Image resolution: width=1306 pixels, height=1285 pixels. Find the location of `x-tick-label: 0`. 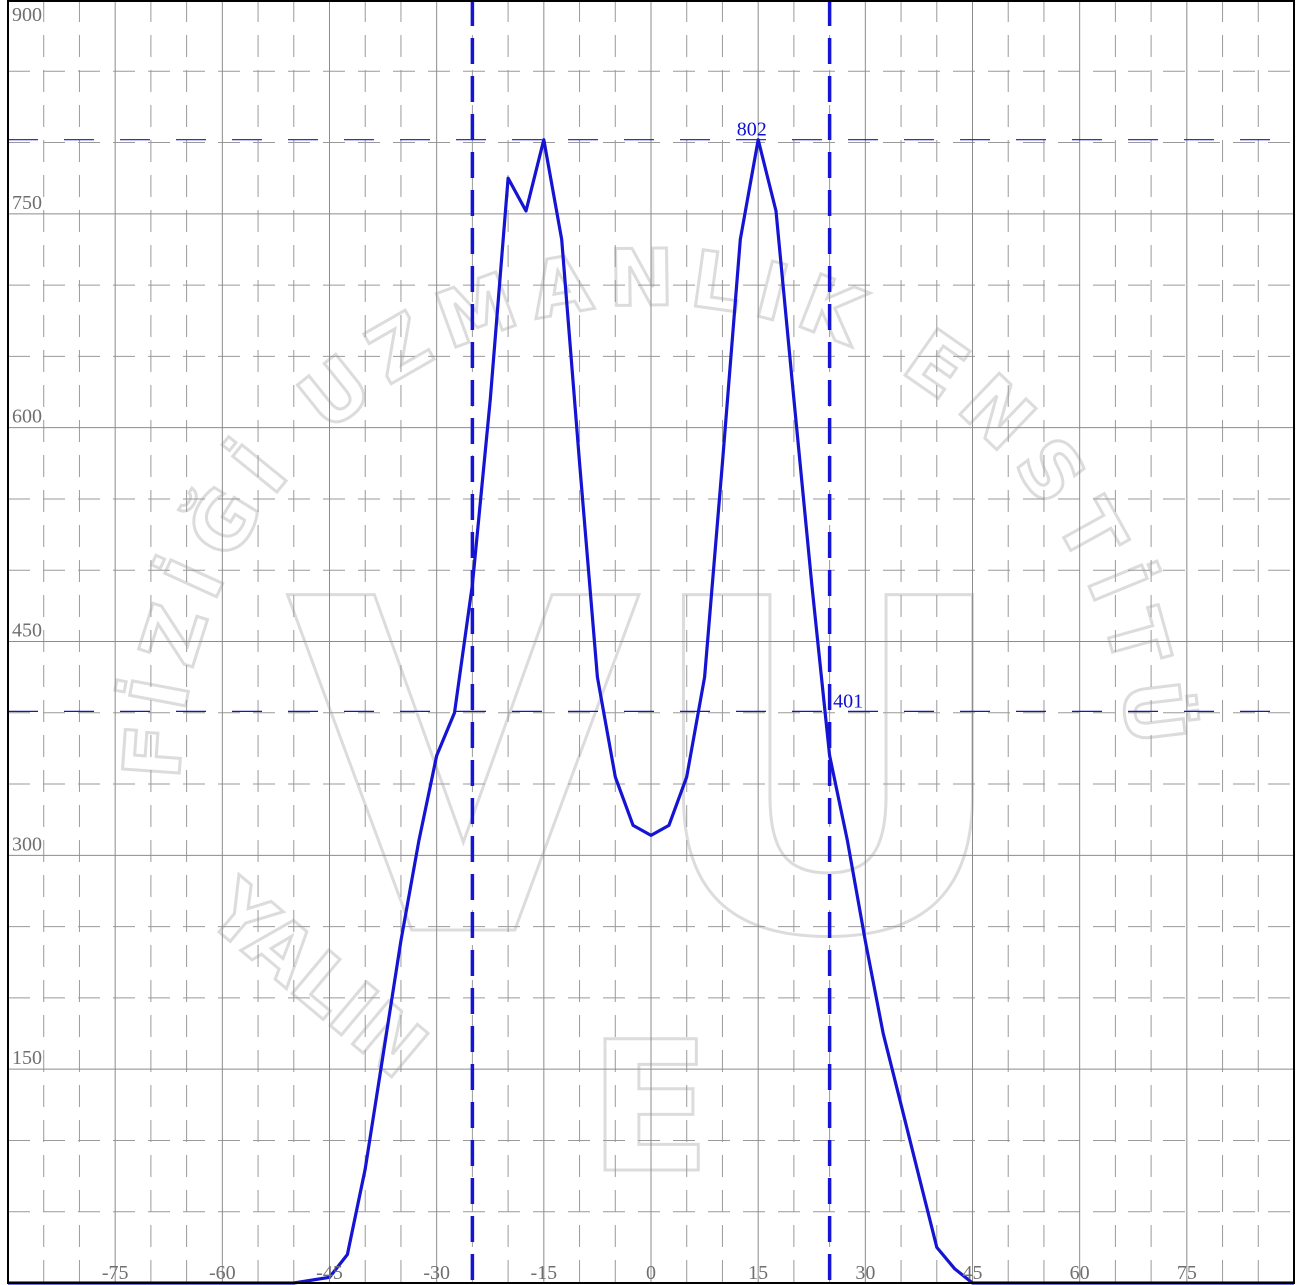

x-tick-label: 0 is located at coordinates (651, 1273).